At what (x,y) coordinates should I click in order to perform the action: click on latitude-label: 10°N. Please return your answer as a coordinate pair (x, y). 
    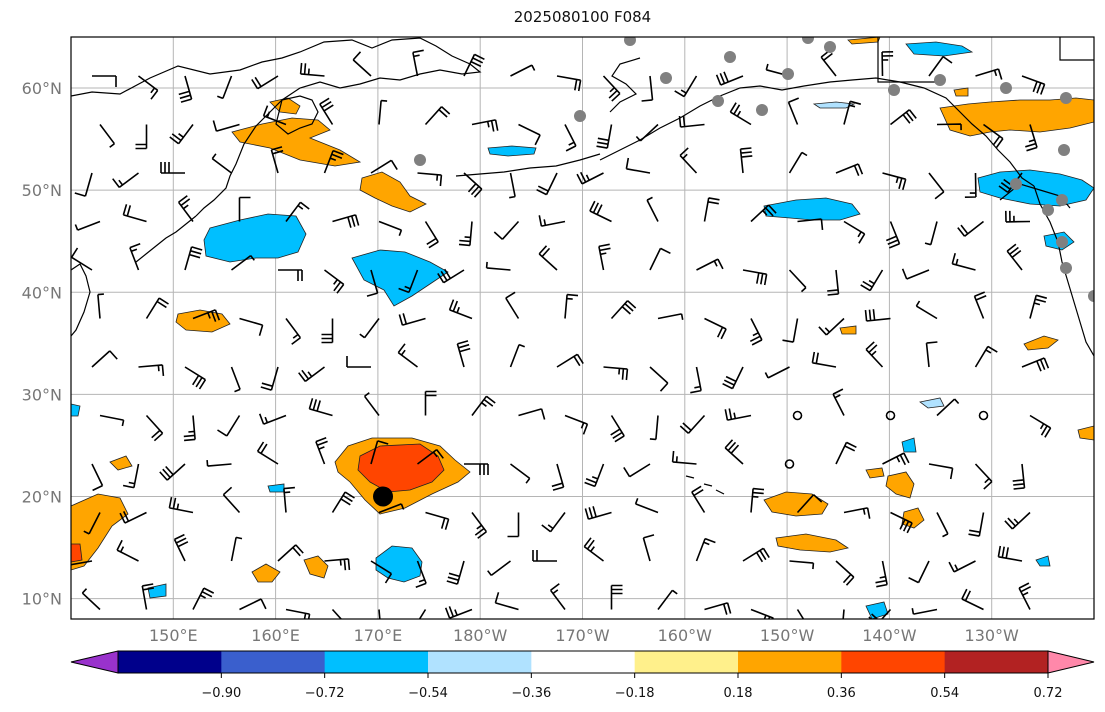
    Looking at the image, I should click on (42, 599).